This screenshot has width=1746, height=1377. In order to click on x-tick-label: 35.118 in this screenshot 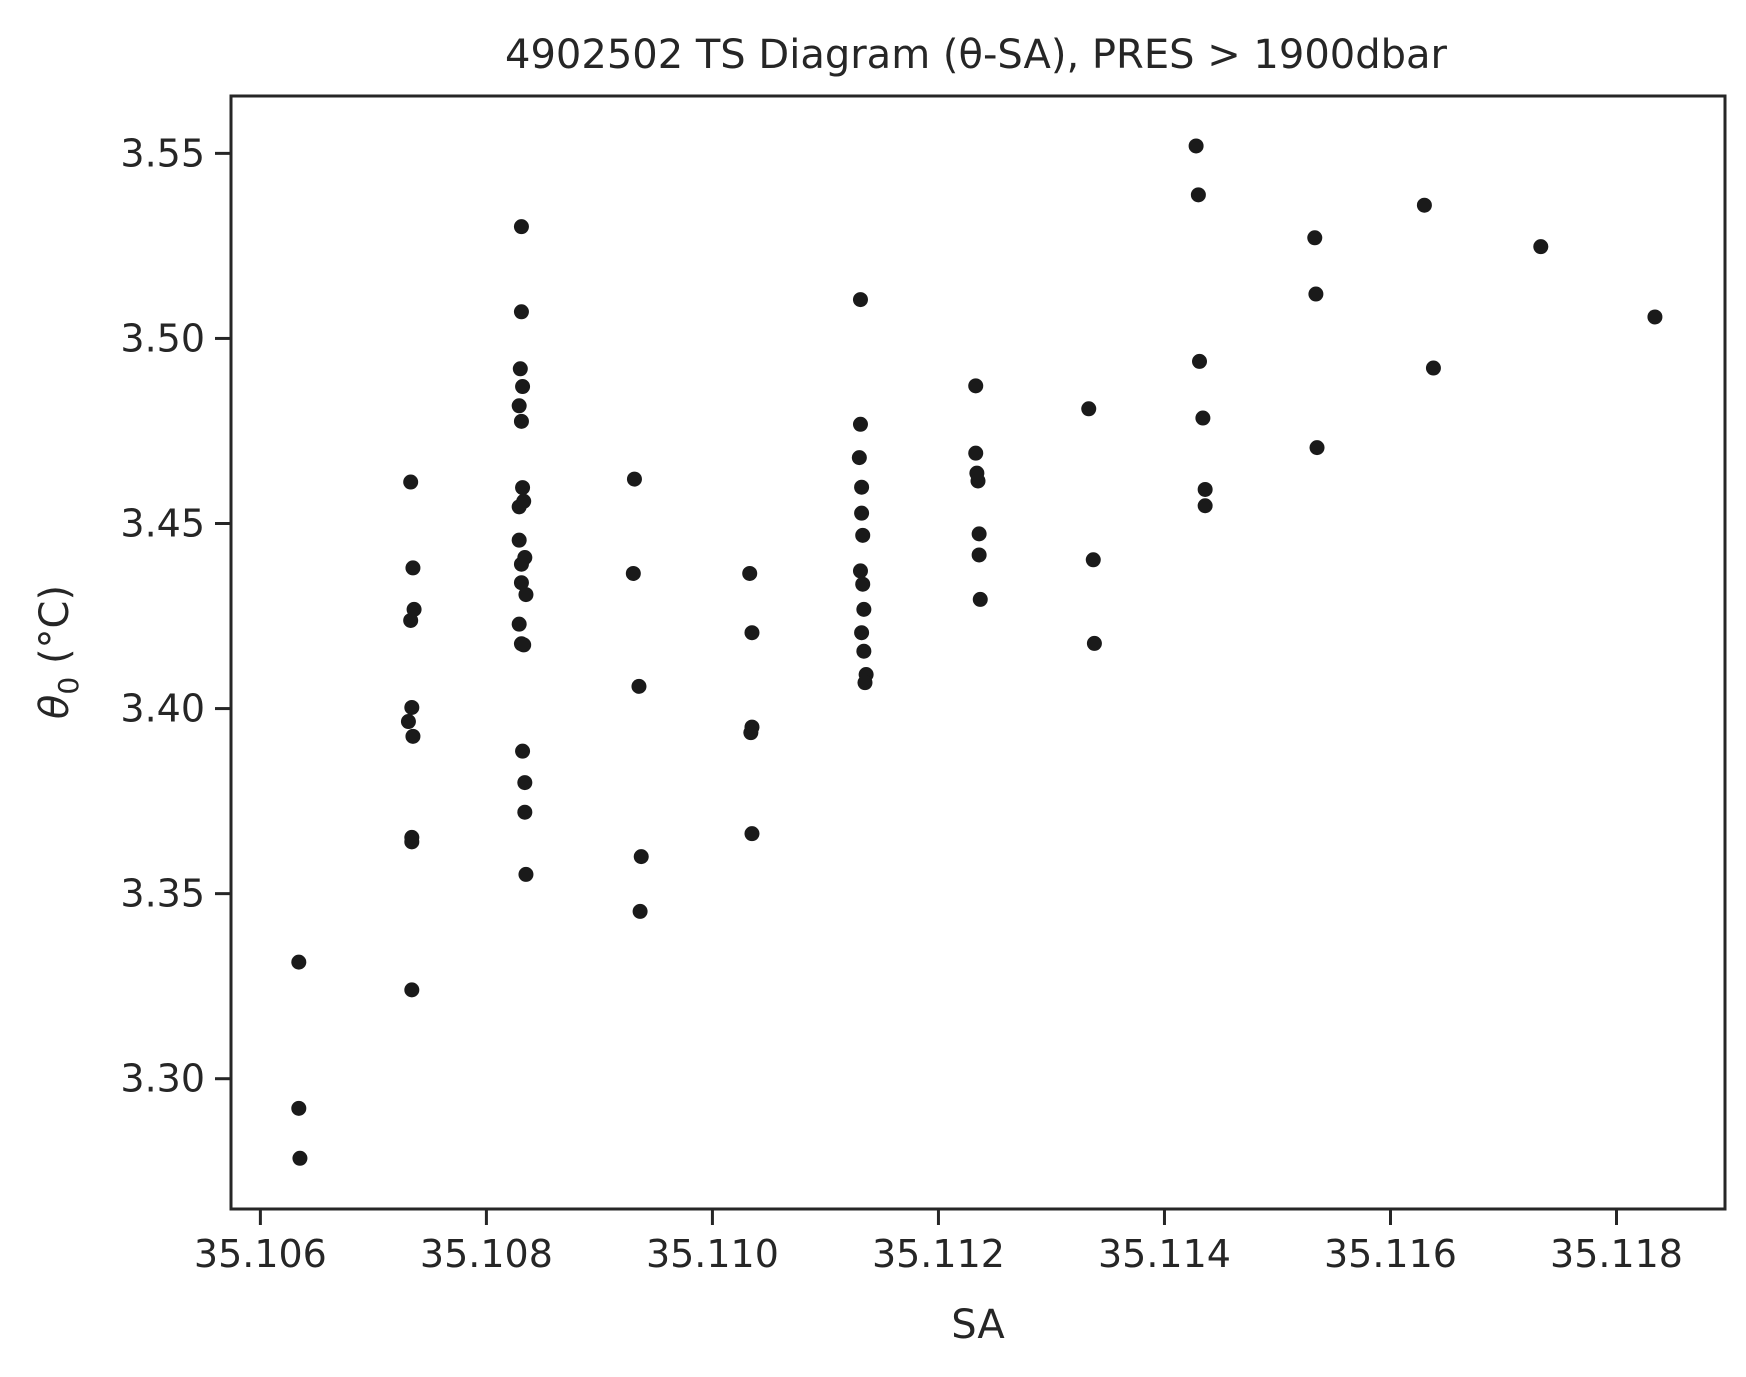, I will do `click(1616, 1254)`.